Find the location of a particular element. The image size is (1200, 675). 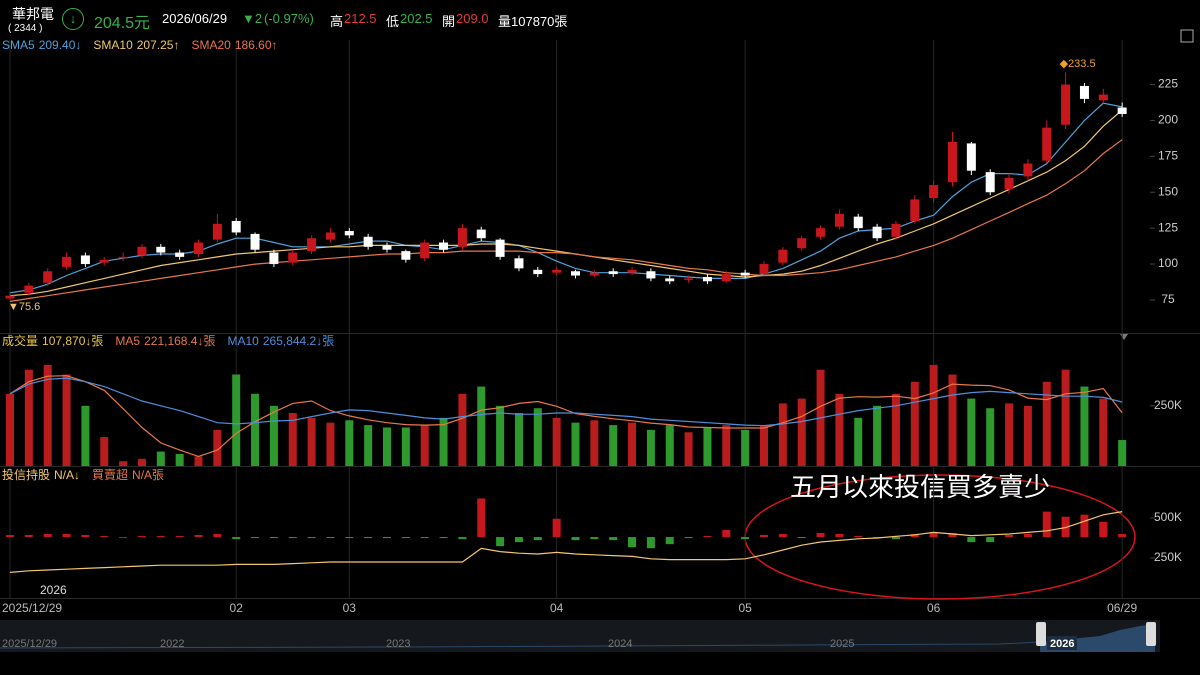

high-label: 高 is located at coordinates (337, 21).